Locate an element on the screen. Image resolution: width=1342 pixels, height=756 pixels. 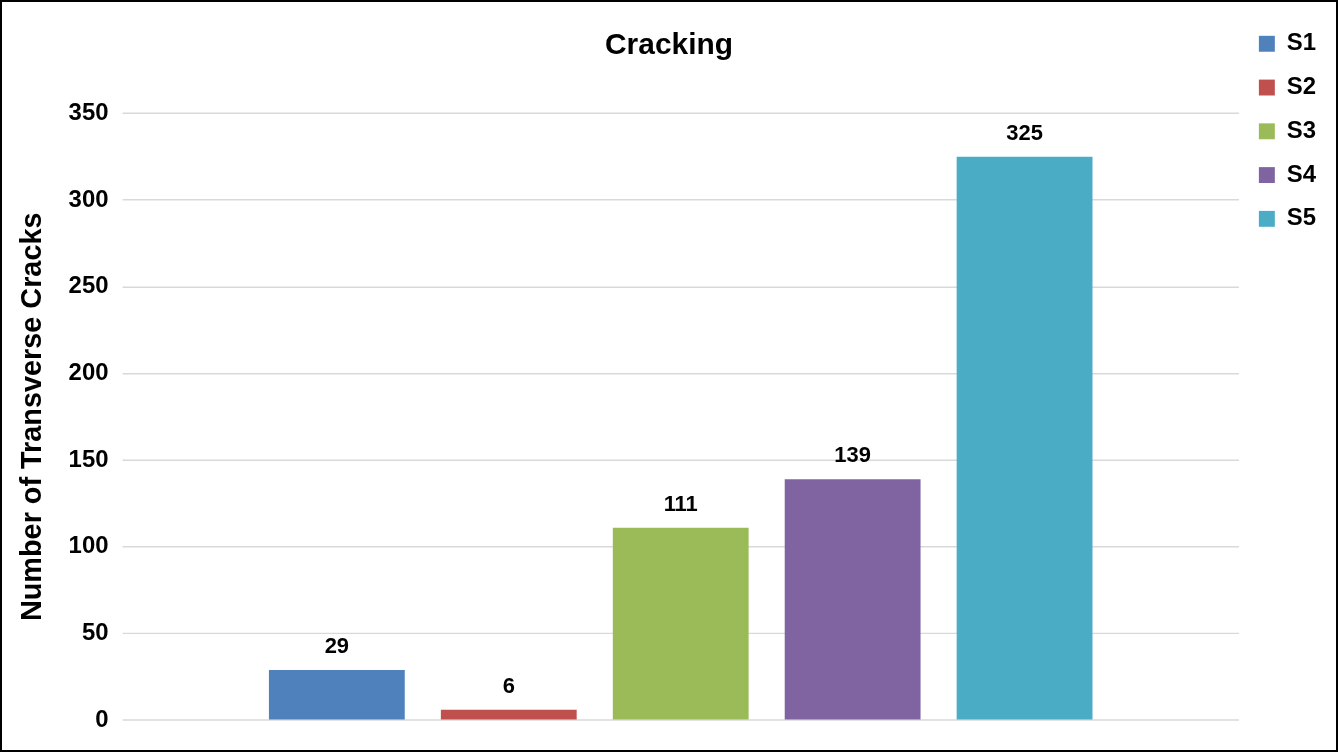
data-label: 325 is located at coordinates (1024, 132).